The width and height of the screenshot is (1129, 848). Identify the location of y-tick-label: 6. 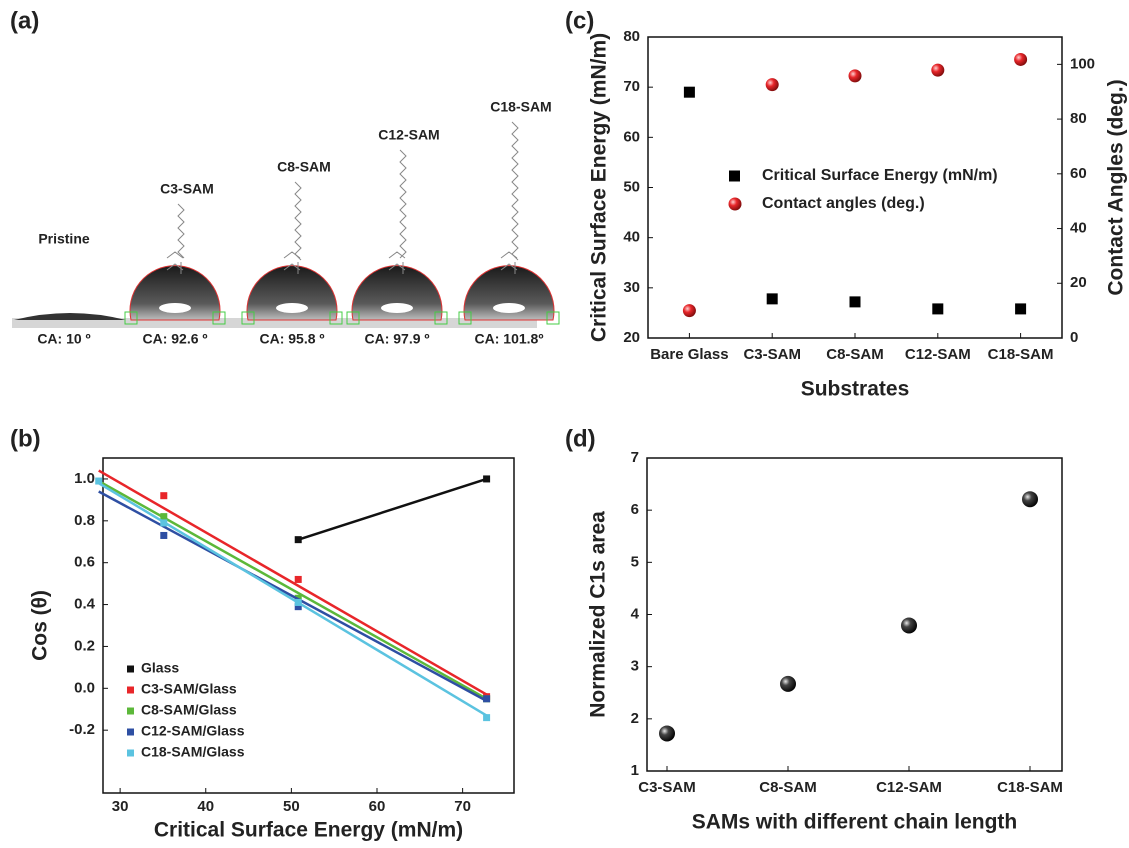
(635, 509).